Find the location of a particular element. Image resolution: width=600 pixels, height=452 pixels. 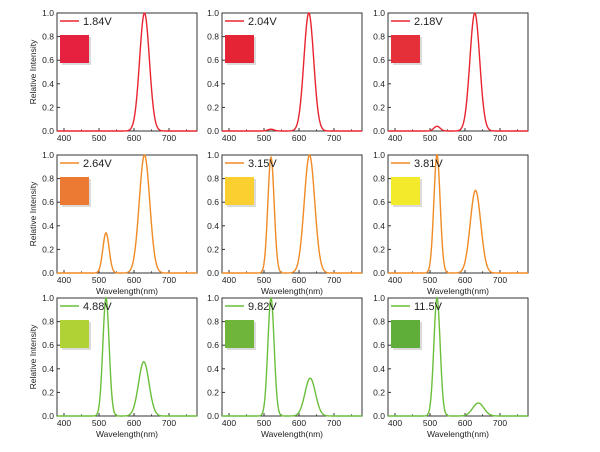

legend-label: 3.15V is located at coordinates (262, 164).